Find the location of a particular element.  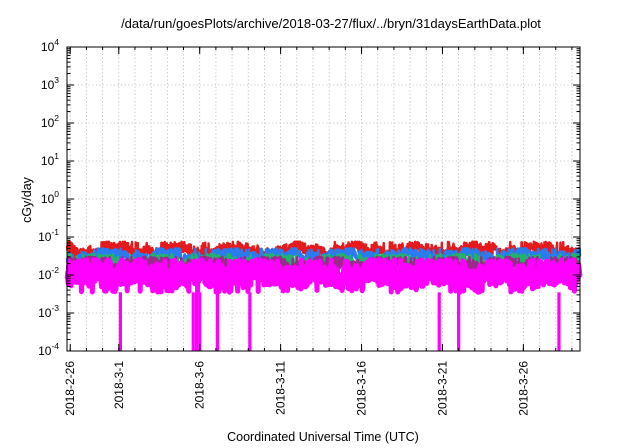

y-tick-label: 10³ is located at coordinates (50, 83).